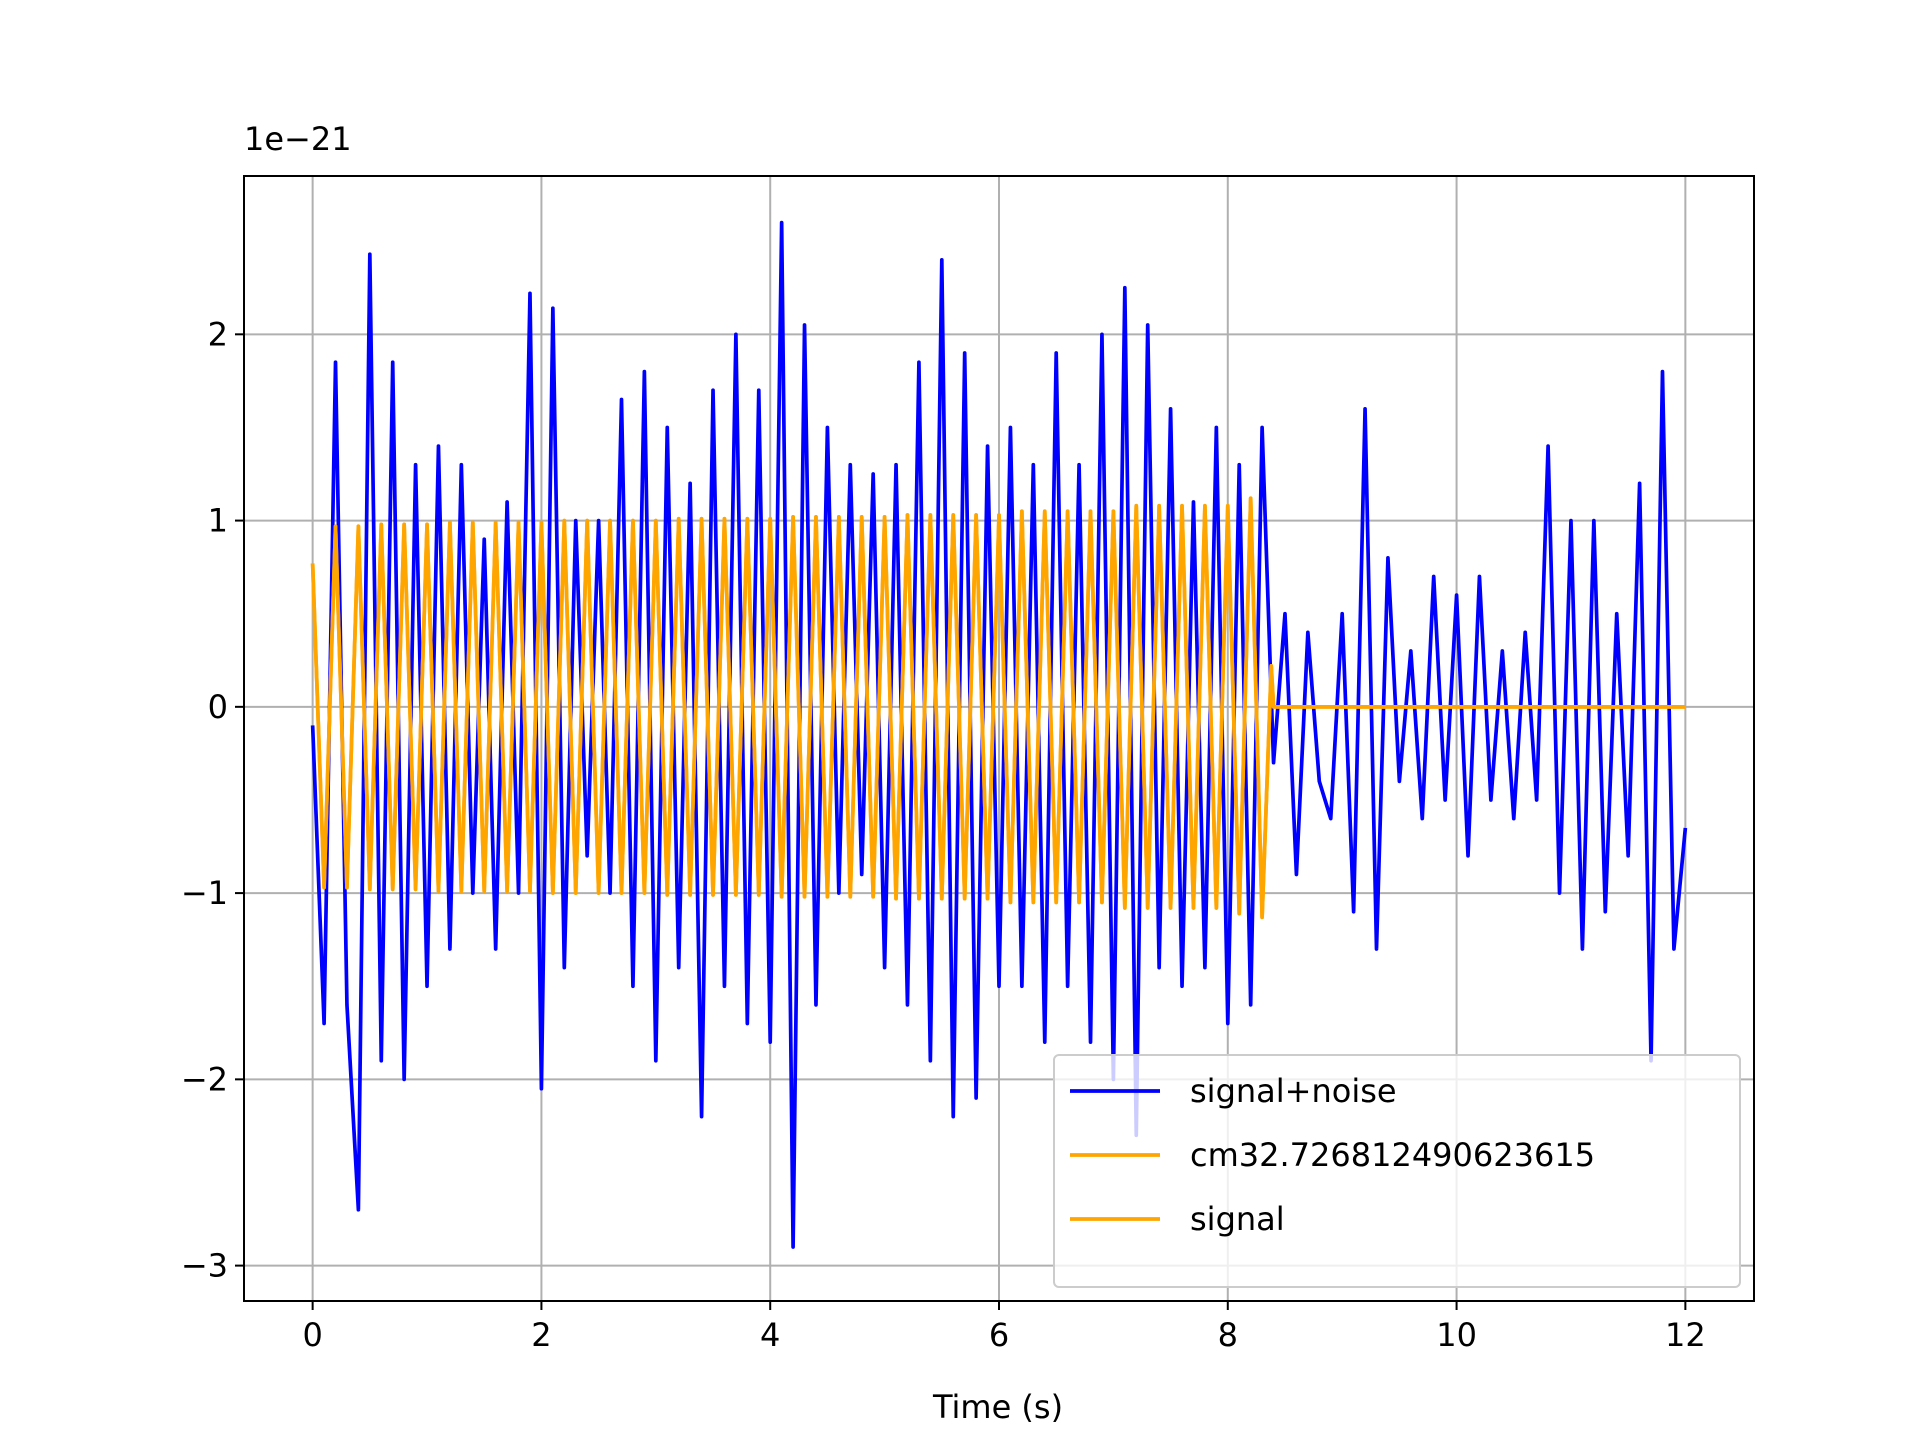 The height and width of the screenshot is (1440, 1920). What do you see at coordinates (218, 521) in the screenshot?
I see `y-tick-label: 1` at bounding box center [218, 521].